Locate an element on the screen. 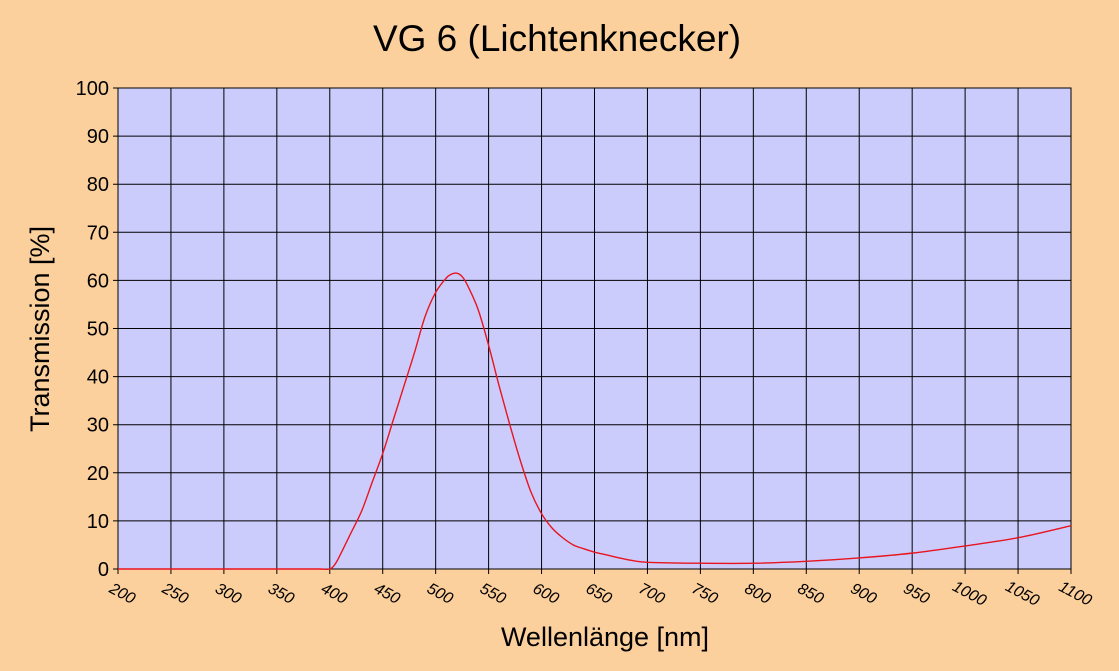  y-axis-label: Transmission [%] is located at coordinates (40, 329).